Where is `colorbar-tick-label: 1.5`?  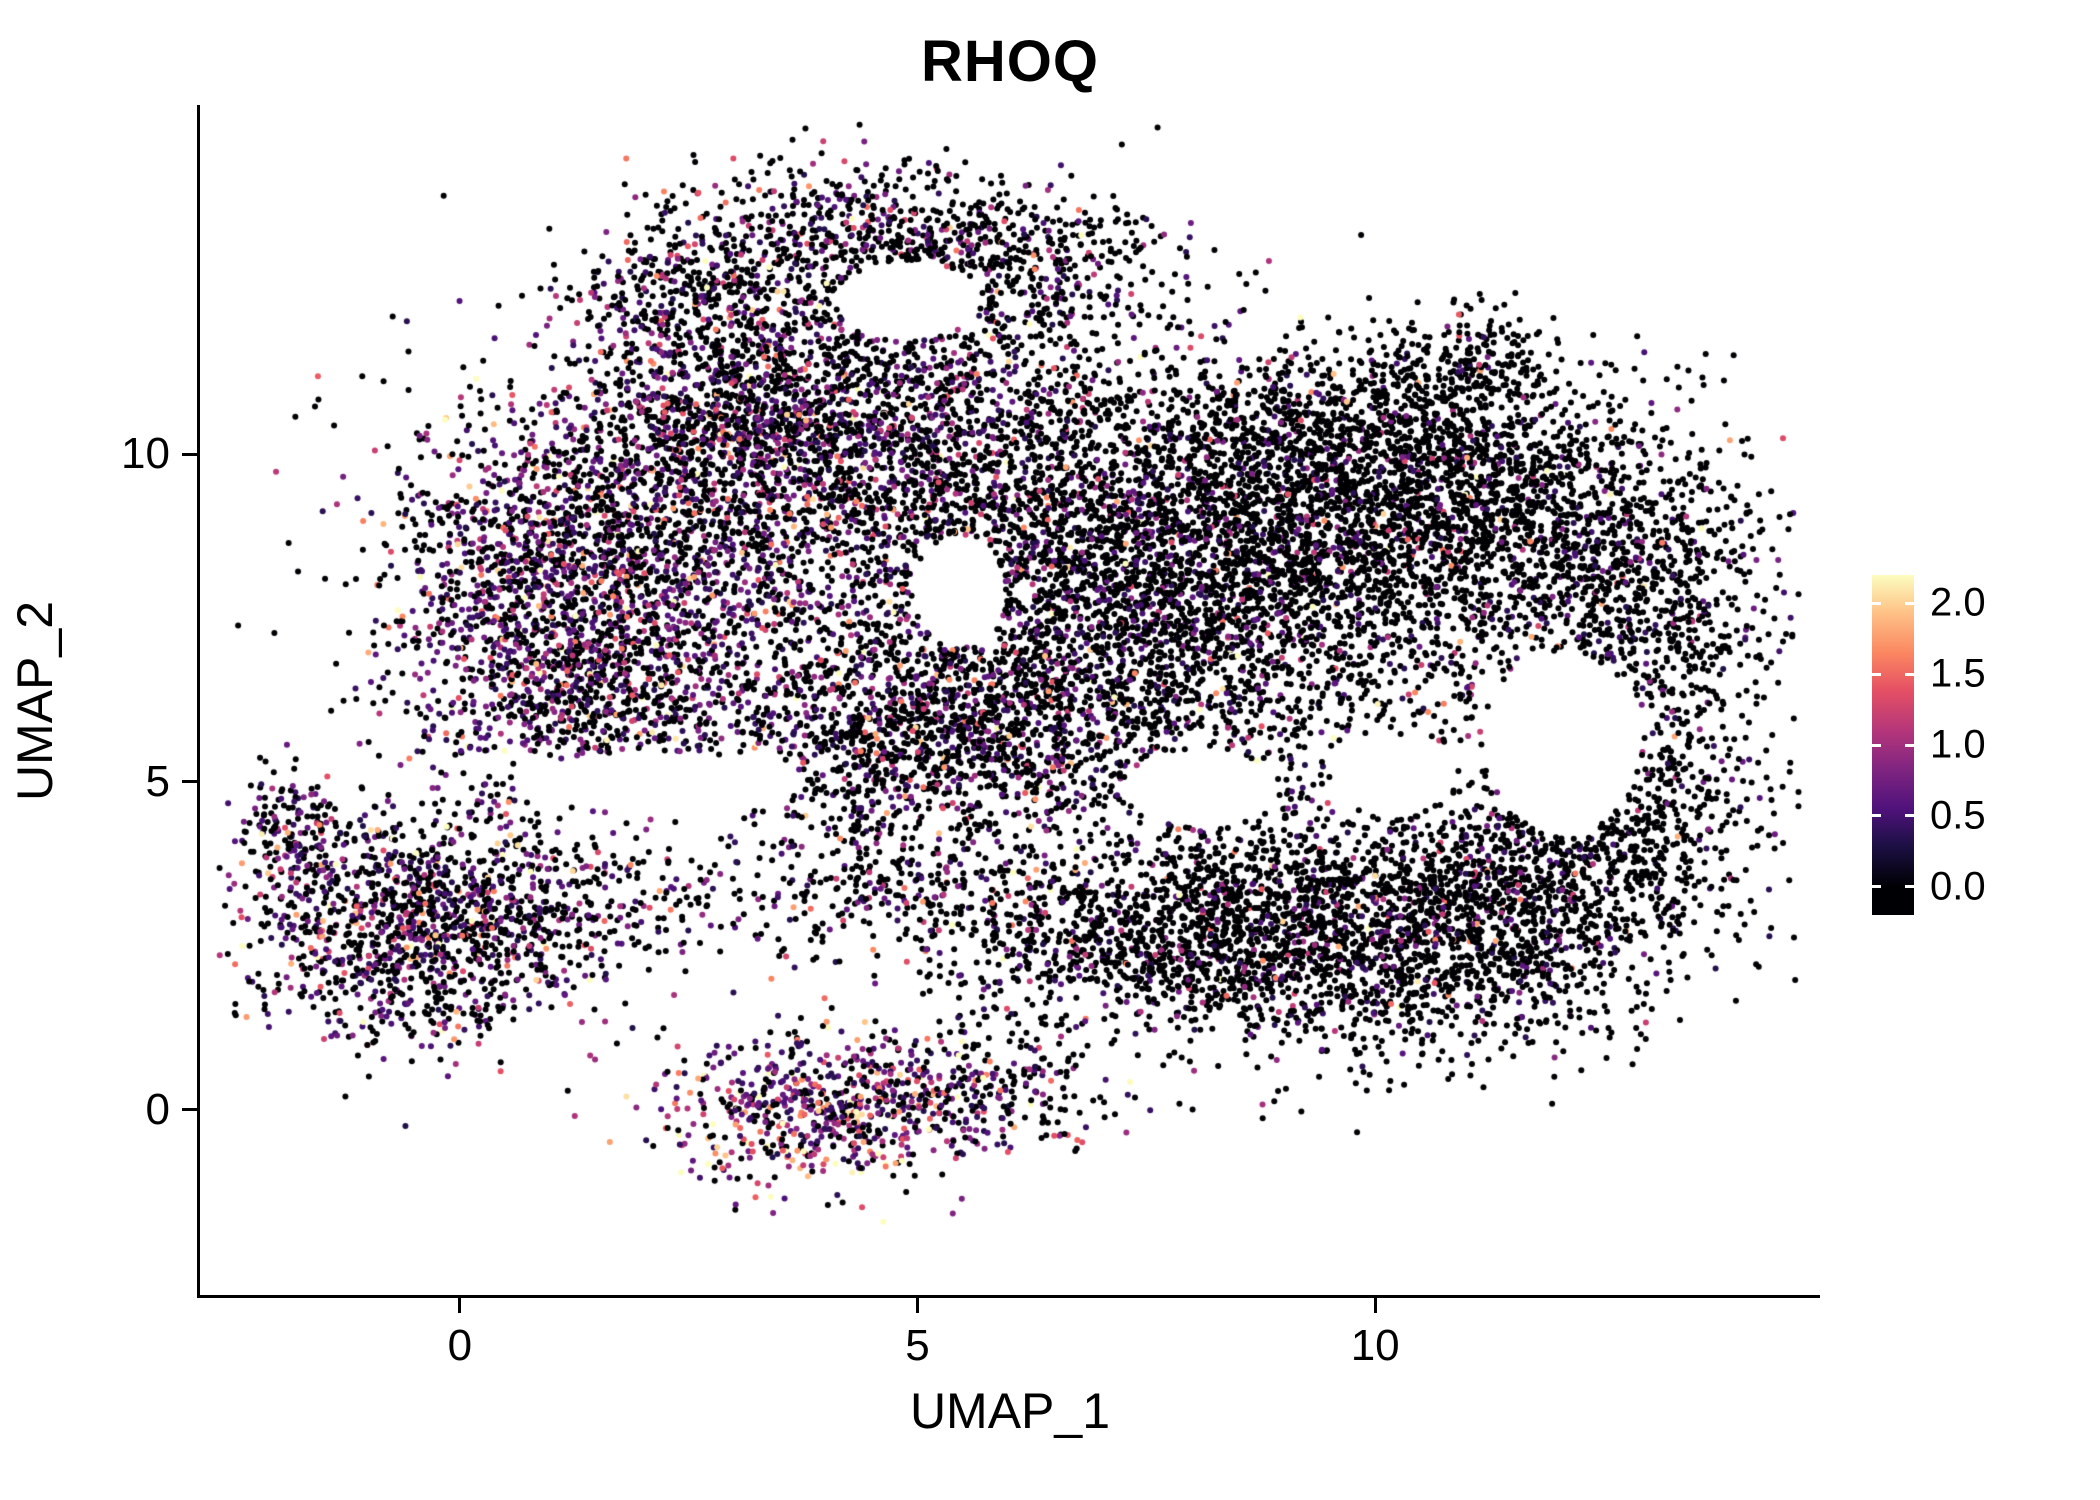 colorbar-tick-label: 1.5 is located at coordinates (1958, 673).